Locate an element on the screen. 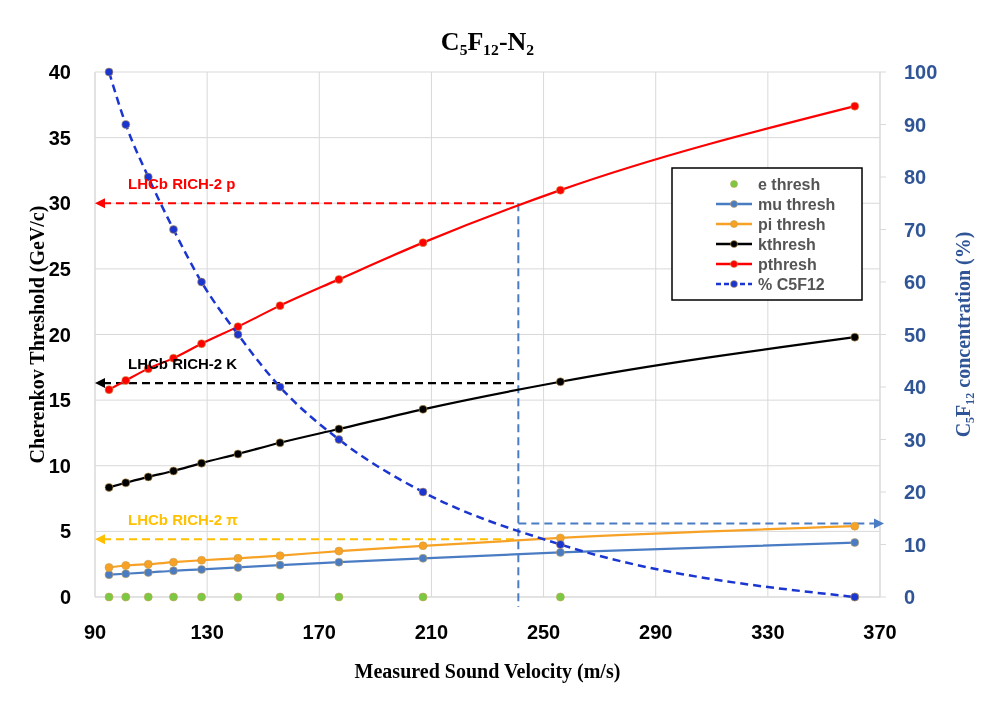  x-tick-label: 330 is located at coordinates (768, 632).